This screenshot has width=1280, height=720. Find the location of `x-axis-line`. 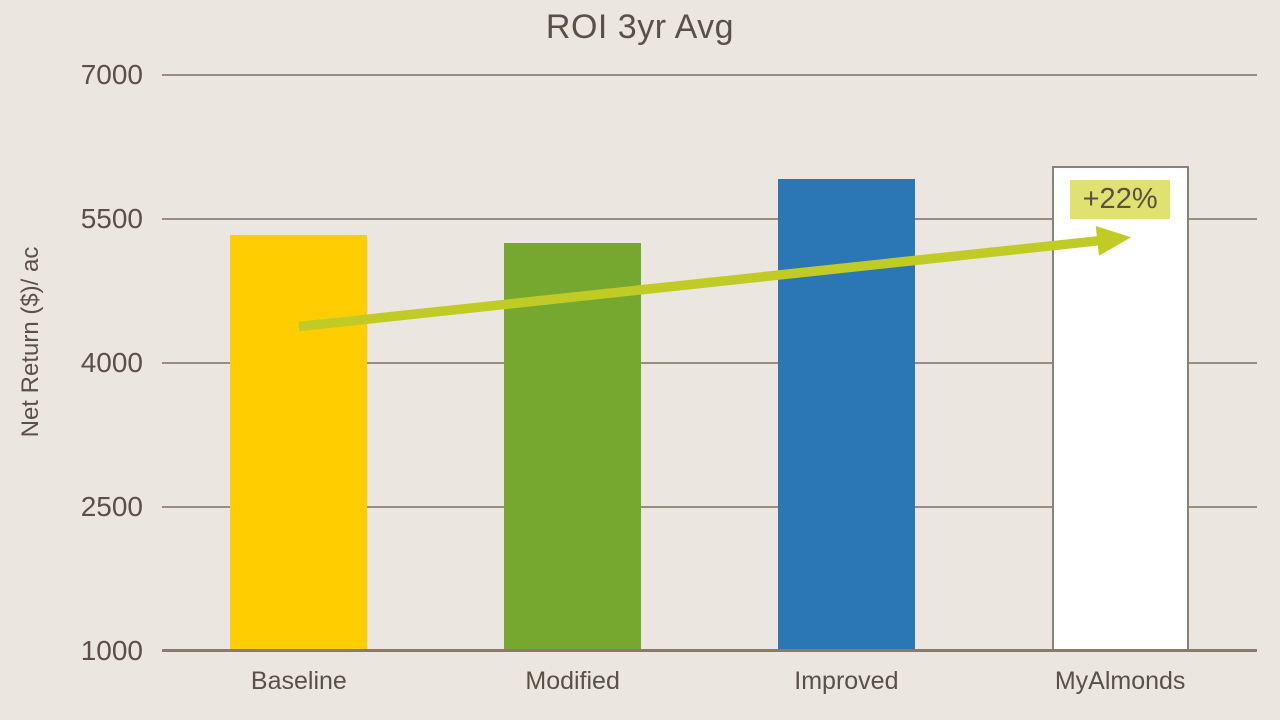

x-axis-line is located at coordinates (709, 650).